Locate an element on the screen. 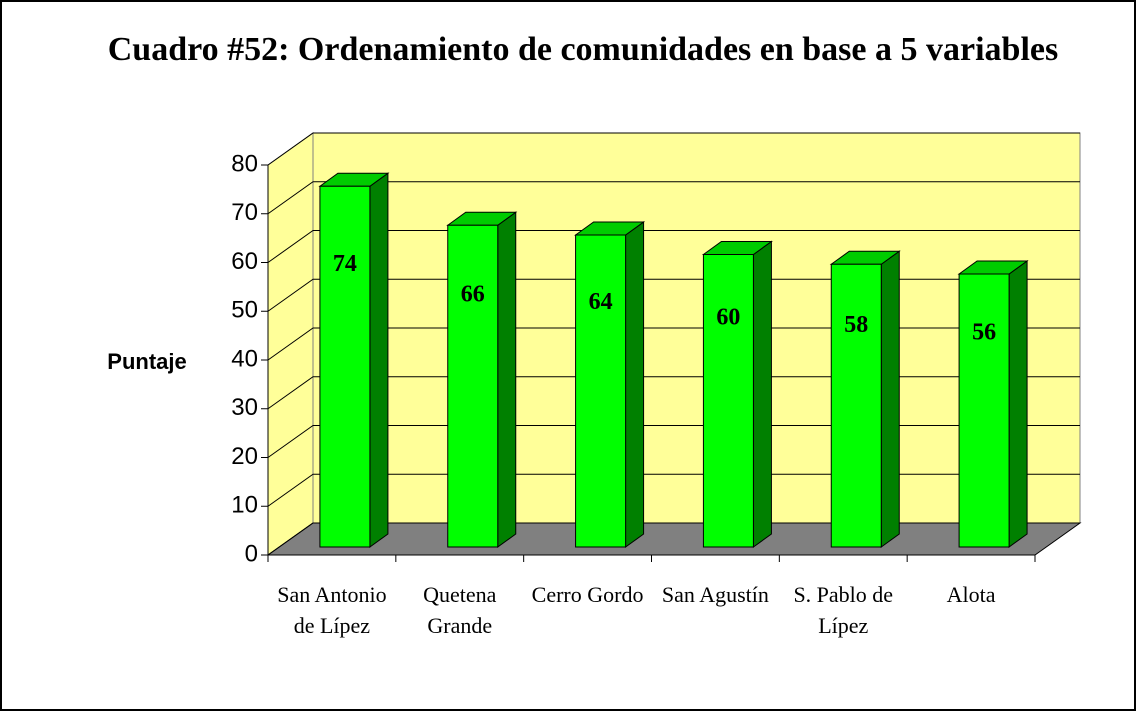 The height and width of the screenshot is (711, 1136). x-tick-label: San Agustín is located at coordinates (715, 594).